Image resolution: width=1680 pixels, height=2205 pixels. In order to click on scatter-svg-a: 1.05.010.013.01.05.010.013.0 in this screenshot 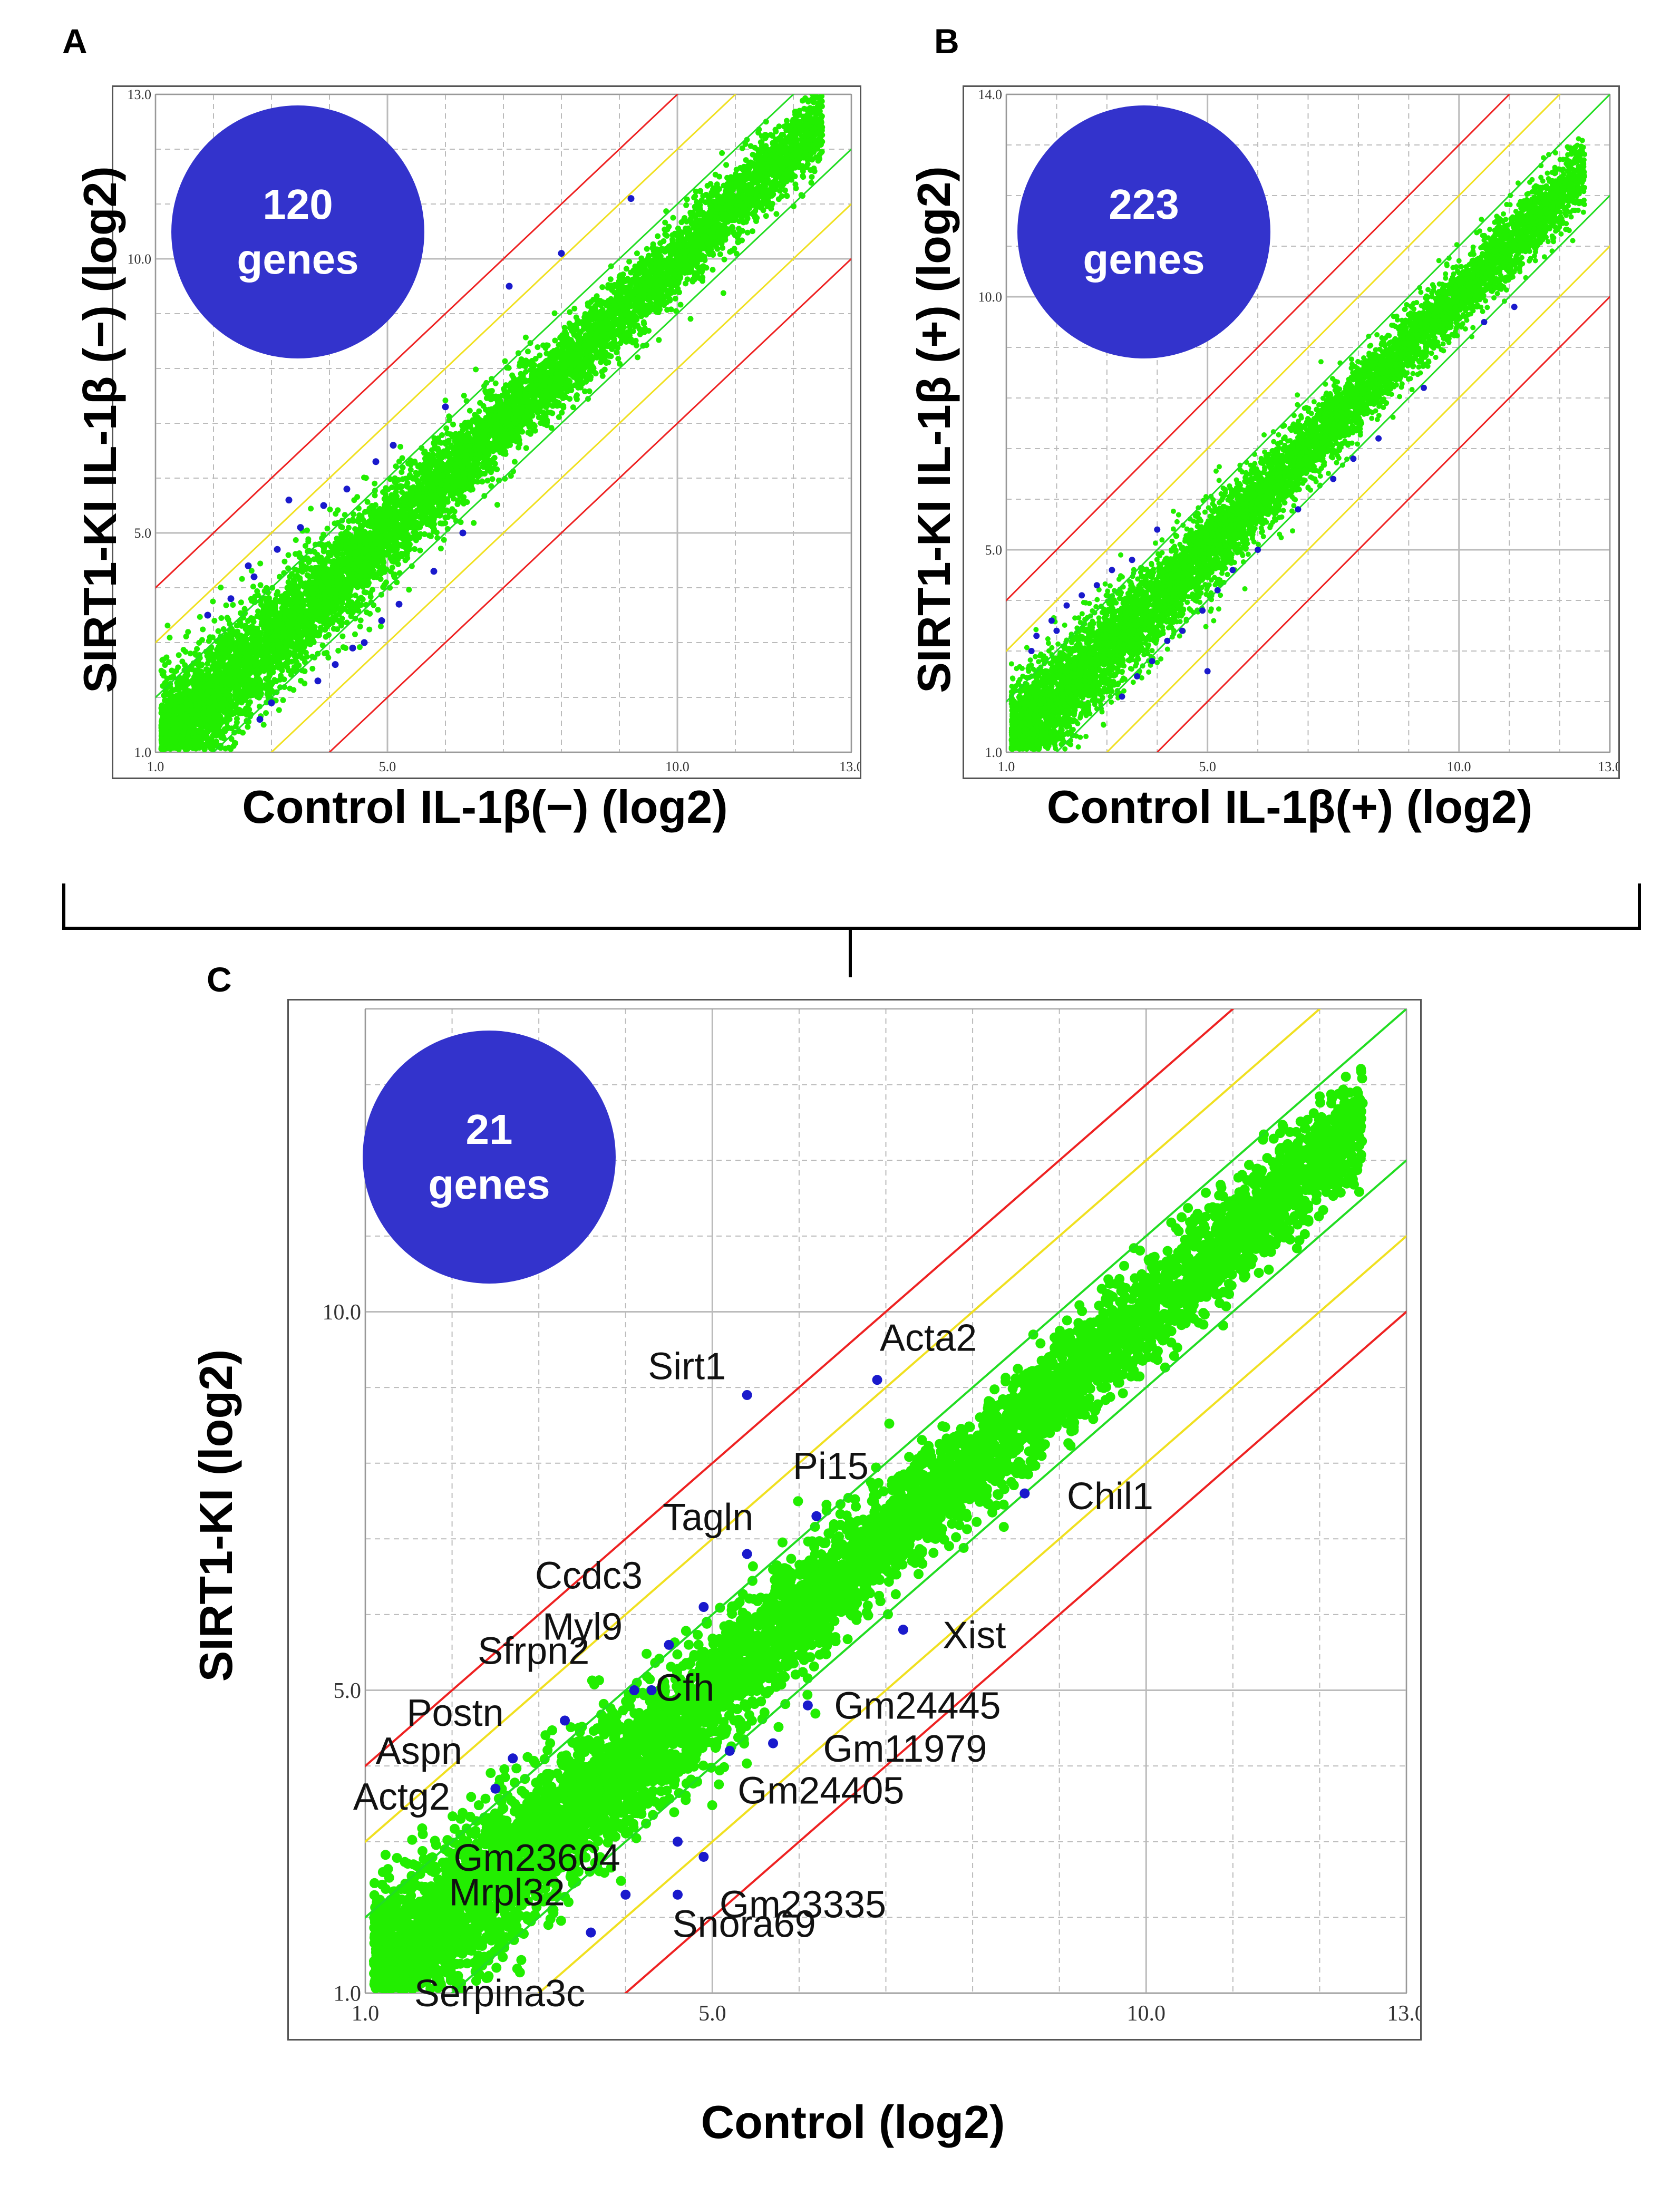, I will do `click(494, 430)`.